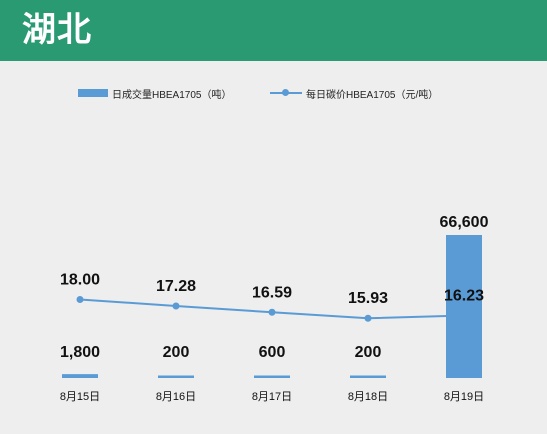 The image size is (547, 434). Describe the element at coordinates (80, 397) in the screenshot. I see `x-tick-label-1: 8月15日` at that location.